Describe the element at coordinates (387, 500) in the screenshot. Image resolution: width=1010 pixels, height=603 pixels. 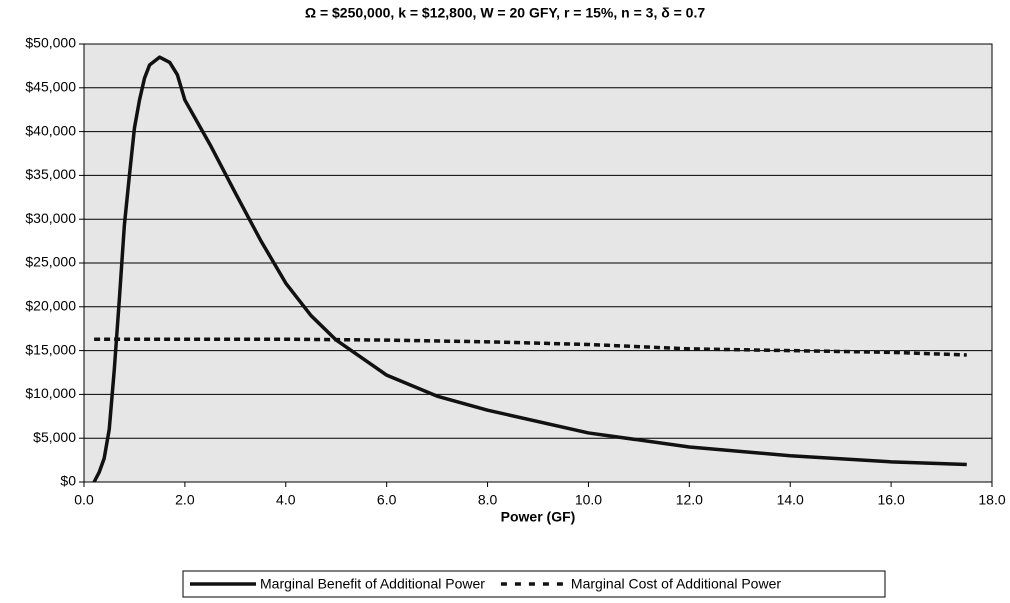
I see `x-tick-label: 6.0` at that location.